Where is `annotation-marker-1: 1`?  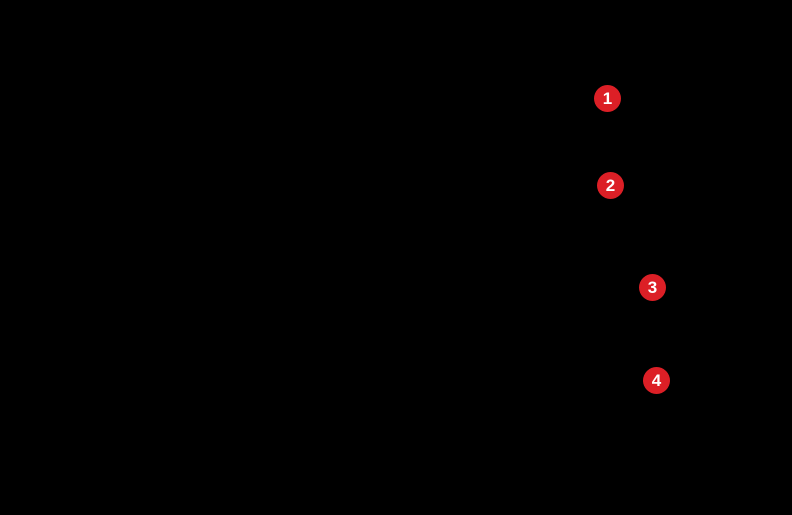 annotation-marker-1: 1 is located at coordinates (607, 98).